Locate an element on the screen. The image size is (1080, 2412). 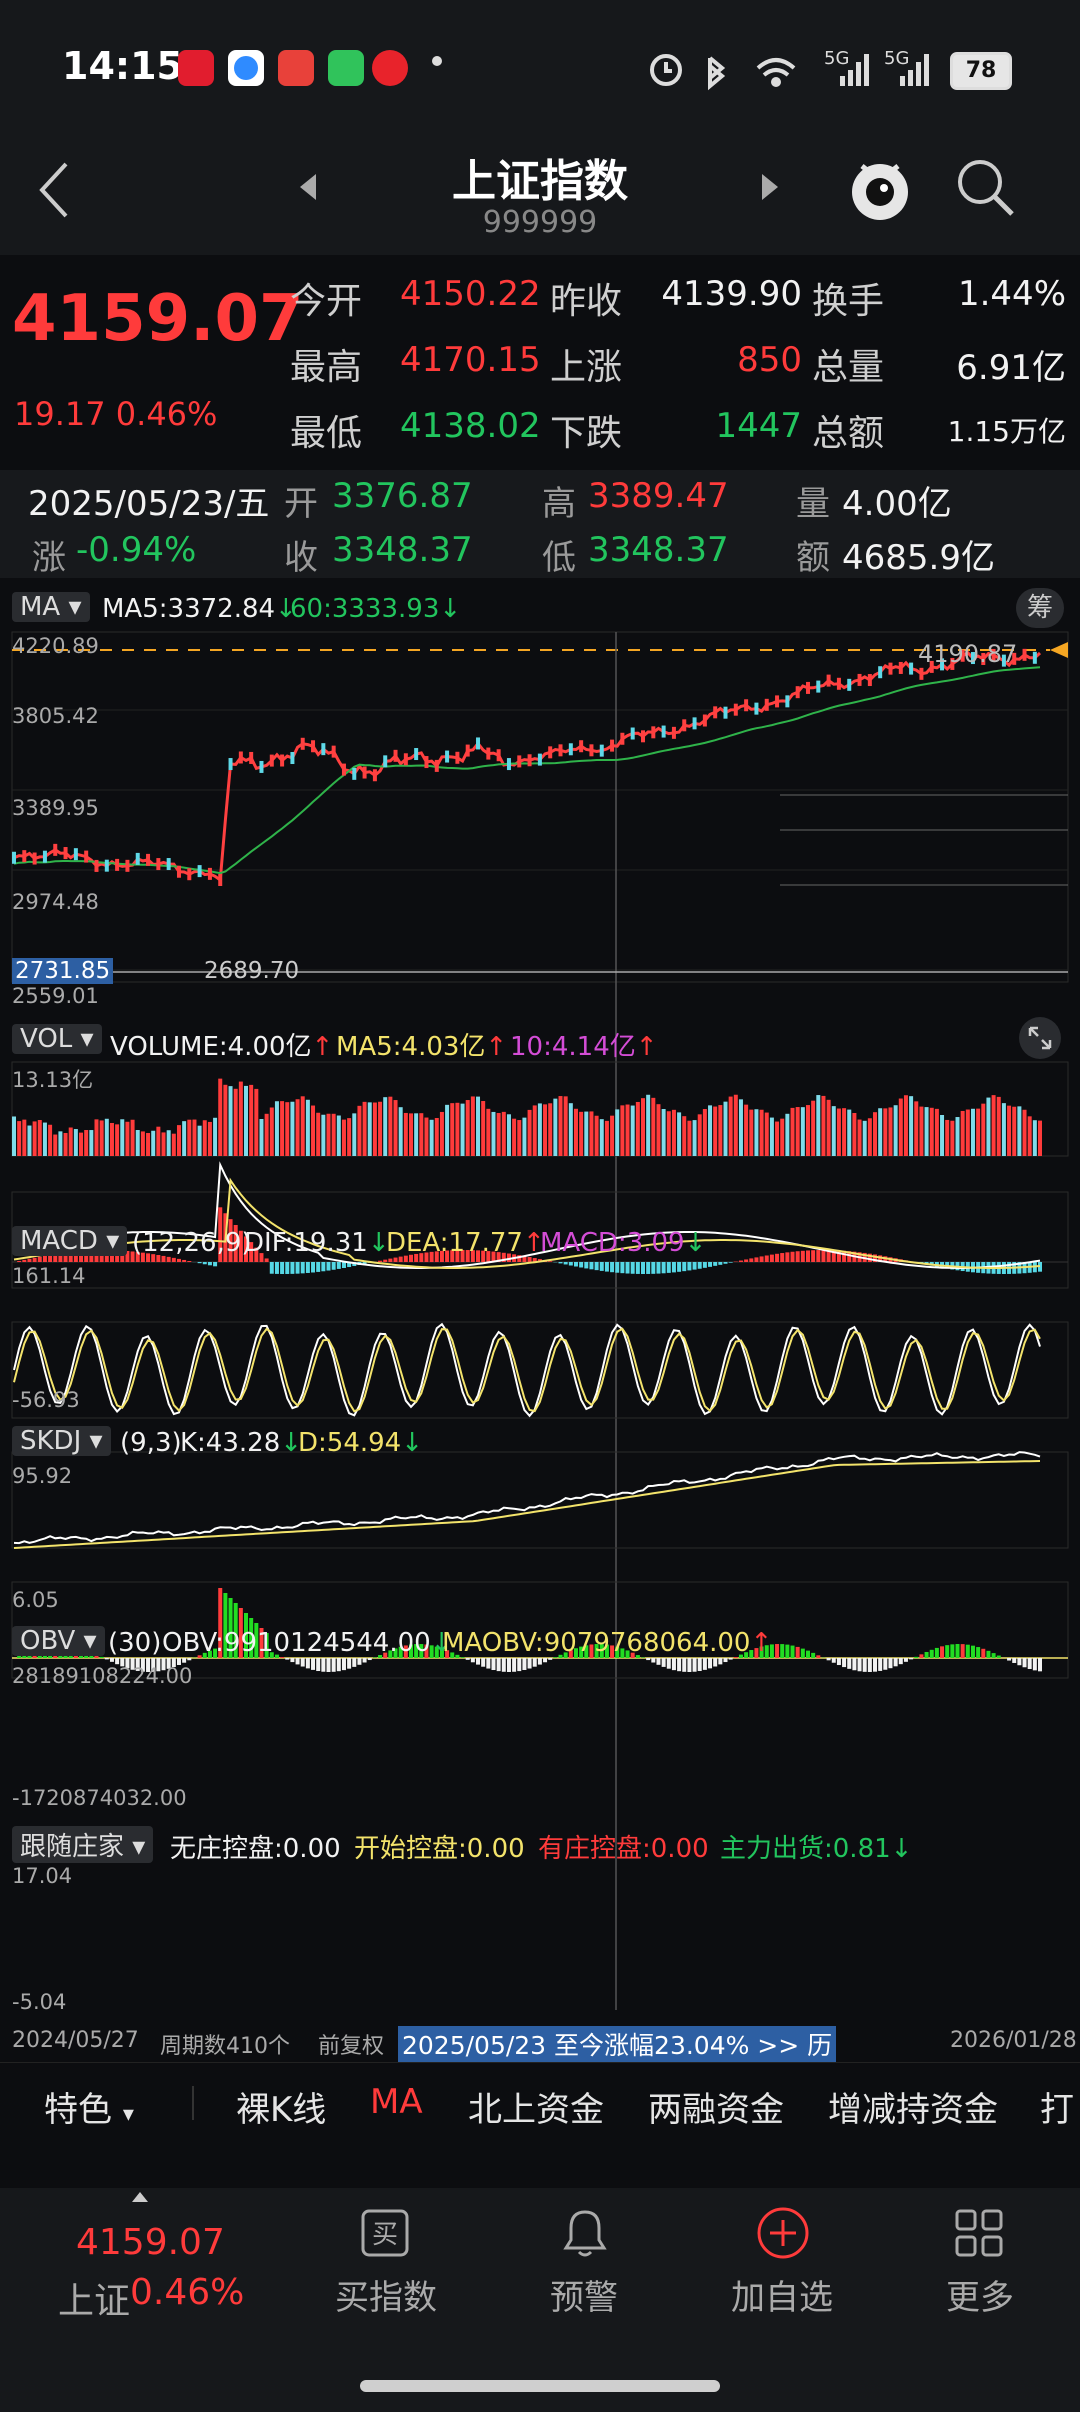
range-gain-button: 2025/05/23 至今涨幅23.04% >> 历 is located at coordinates (617, 2044).